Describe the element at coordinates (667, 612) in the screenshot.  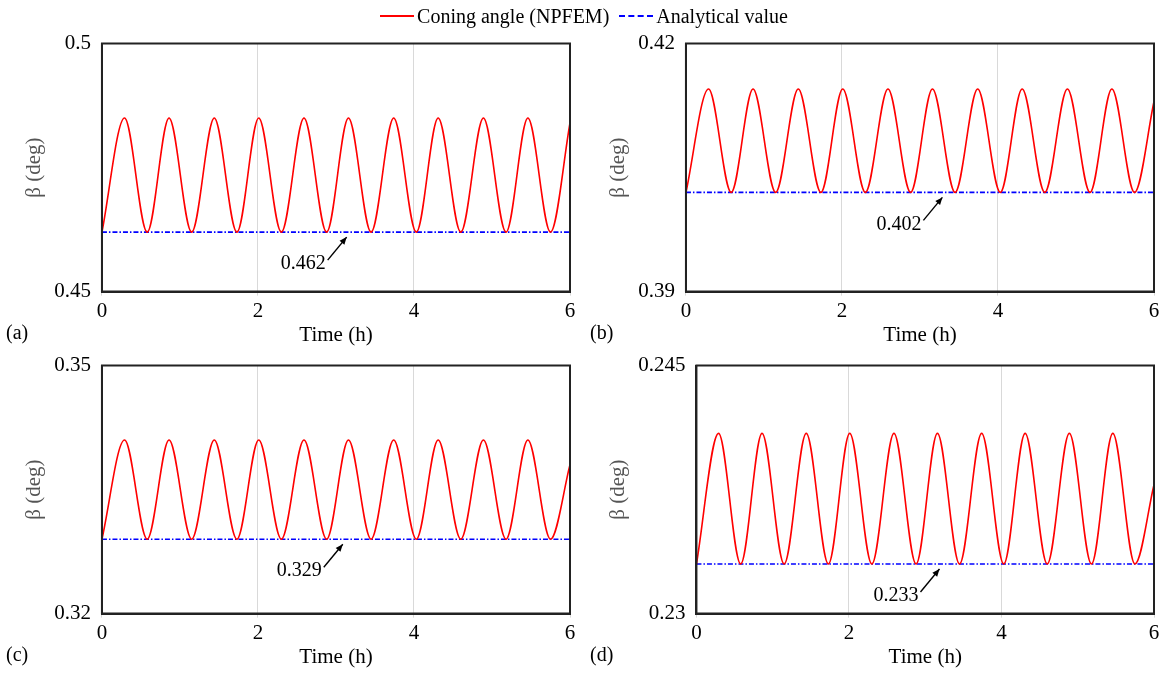
I see `y-tick-label: 0.23` at that location.